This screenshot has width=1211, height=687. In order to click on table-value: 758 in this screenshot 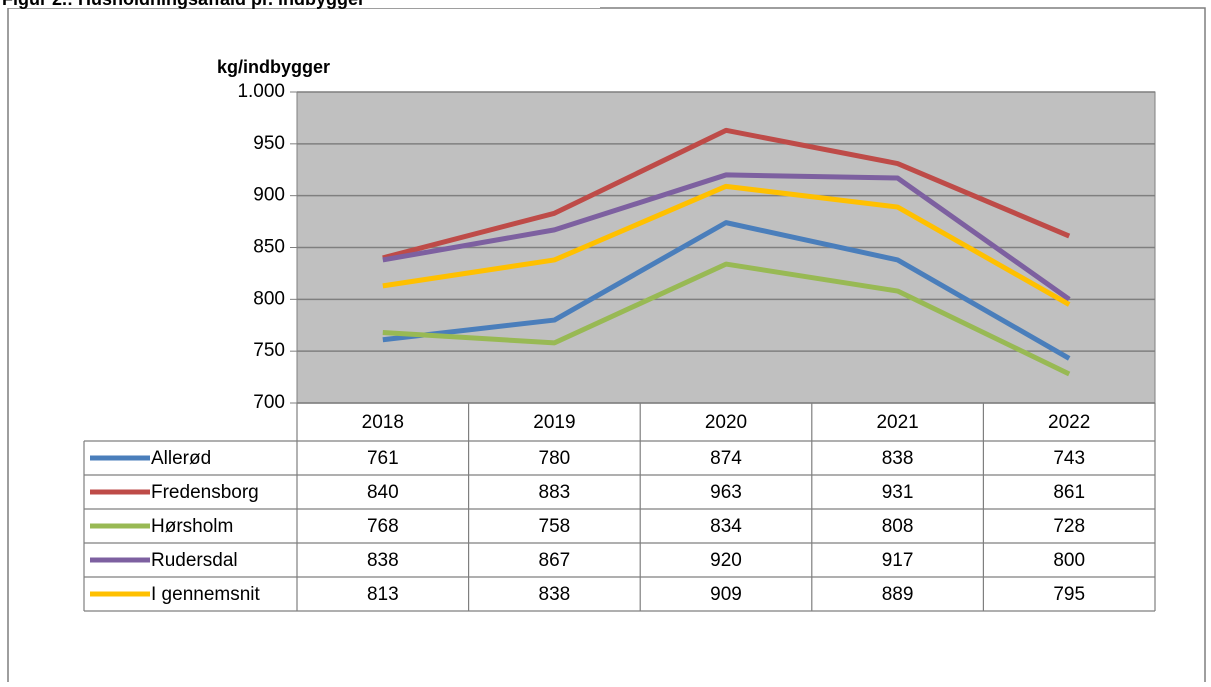, I will do `click(555, 526)`.